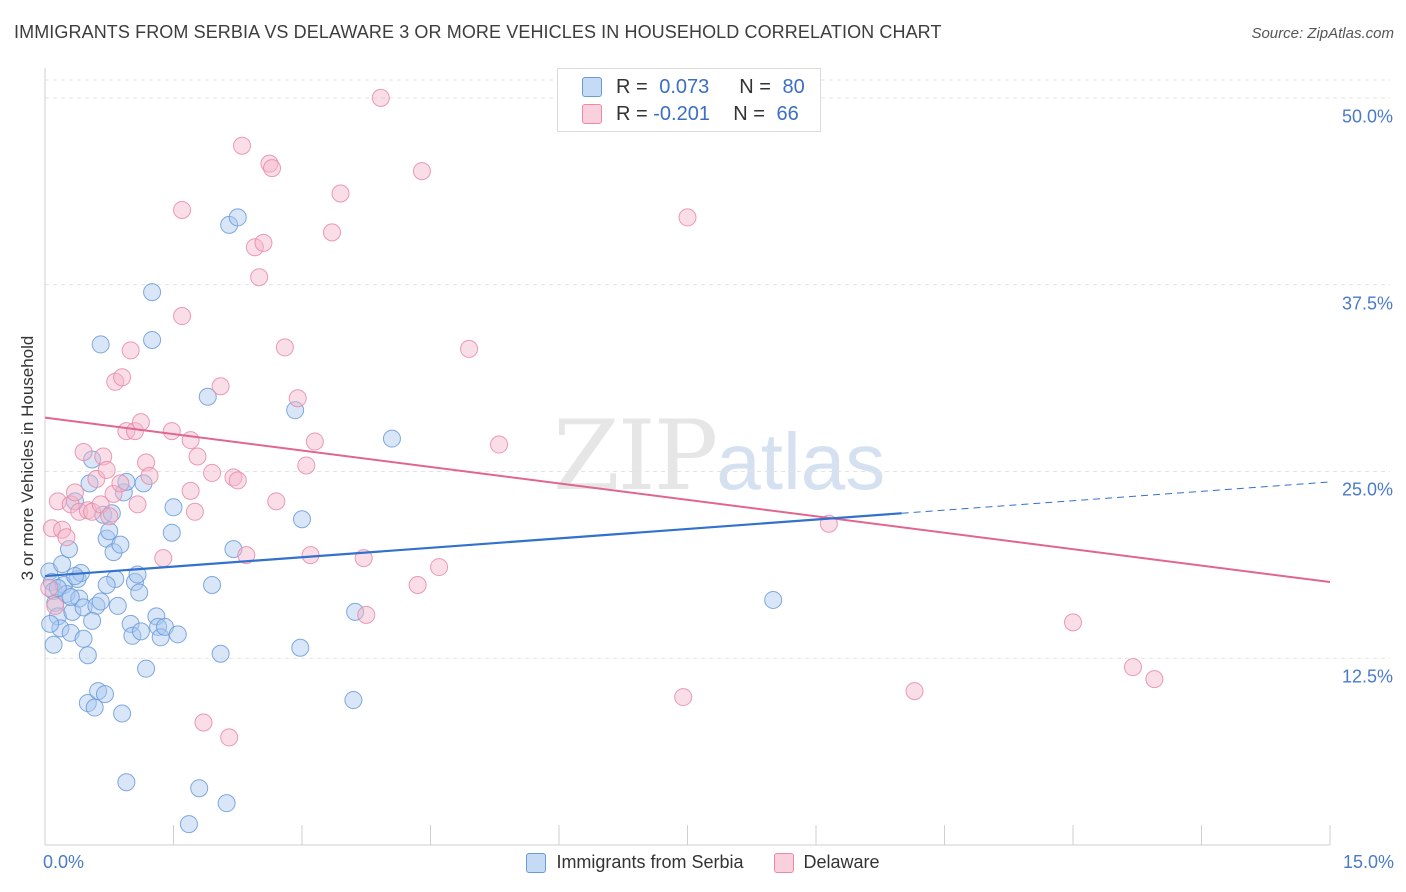  I want to click on serbia-trend-extension, so click(1116, 497).